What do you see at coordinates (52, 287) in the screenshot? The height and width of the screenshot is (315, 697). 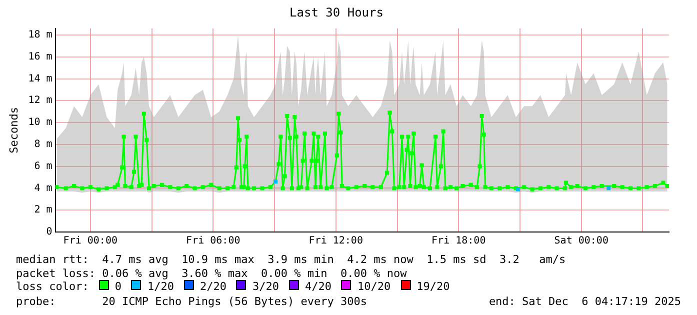 I see `legend-title: loss color:` at bounding box center [52, 287].